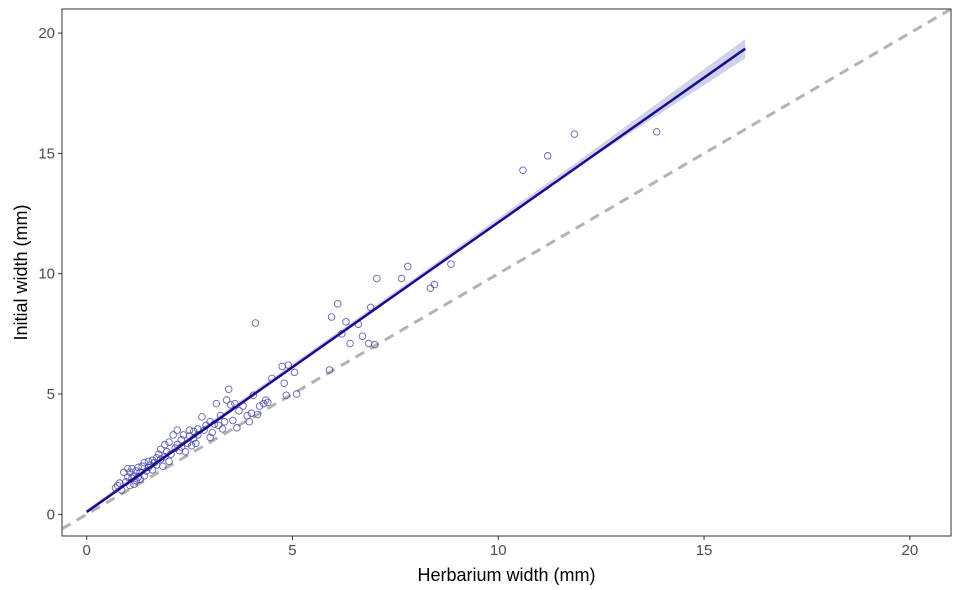  What do you see at coordinates (46, 153) in the screenshot?
I see `y-tick-label: 15` at bounding box center [46, 153].